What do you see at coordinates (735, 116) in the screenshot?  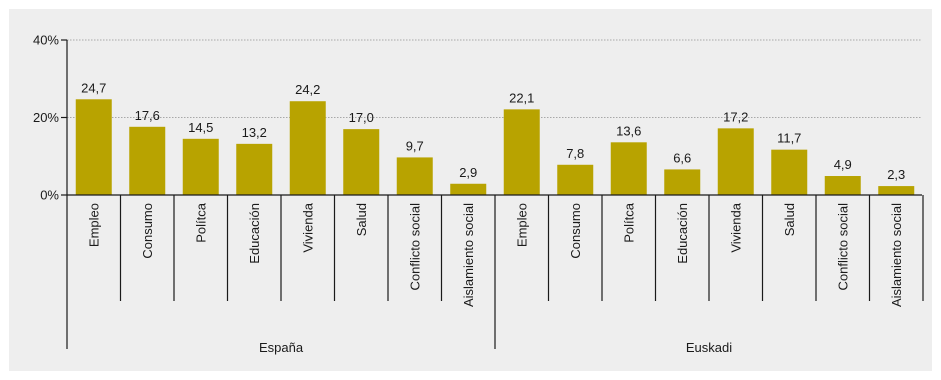 I see `data-label: 17,2` at bounding box center [735, 116].